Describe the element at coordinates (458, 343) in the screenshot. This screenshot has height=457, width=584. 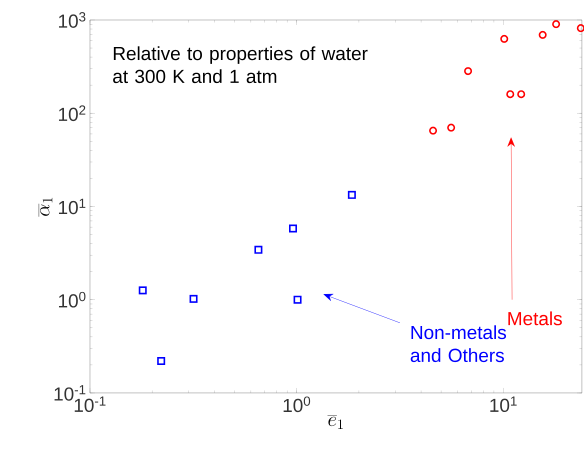
I see `annotation: Non-metals and Others` at that location.